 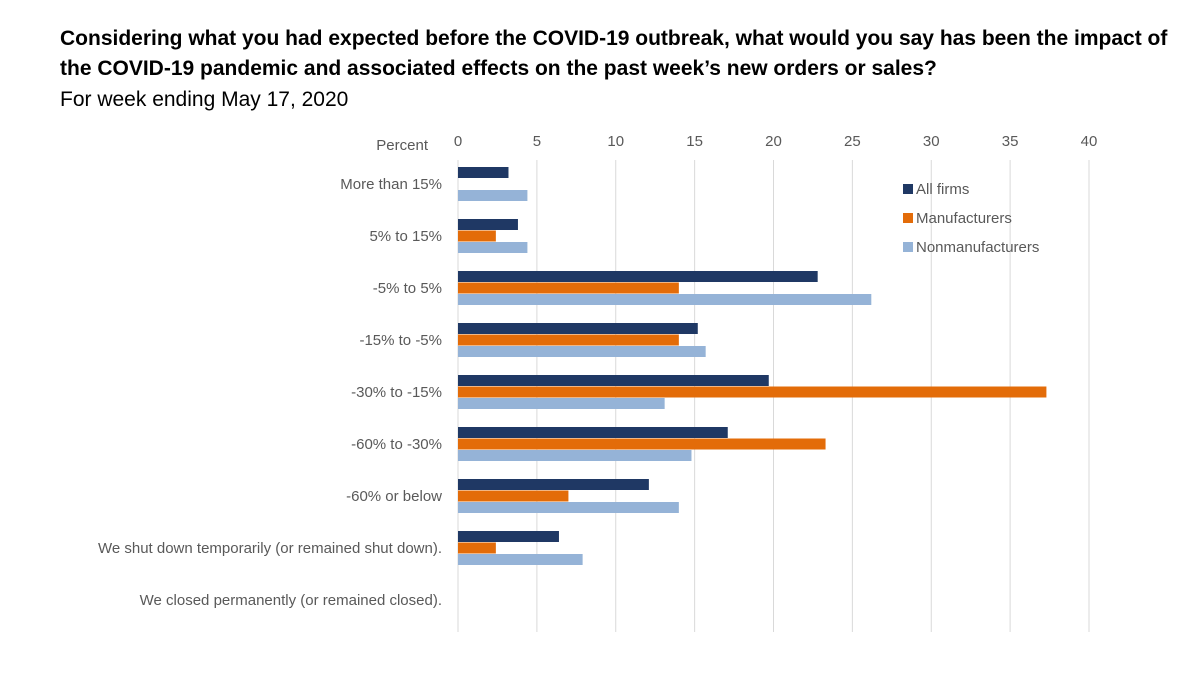 I want to click on legend-label: Manufacturers, so click(x=964, y=218).